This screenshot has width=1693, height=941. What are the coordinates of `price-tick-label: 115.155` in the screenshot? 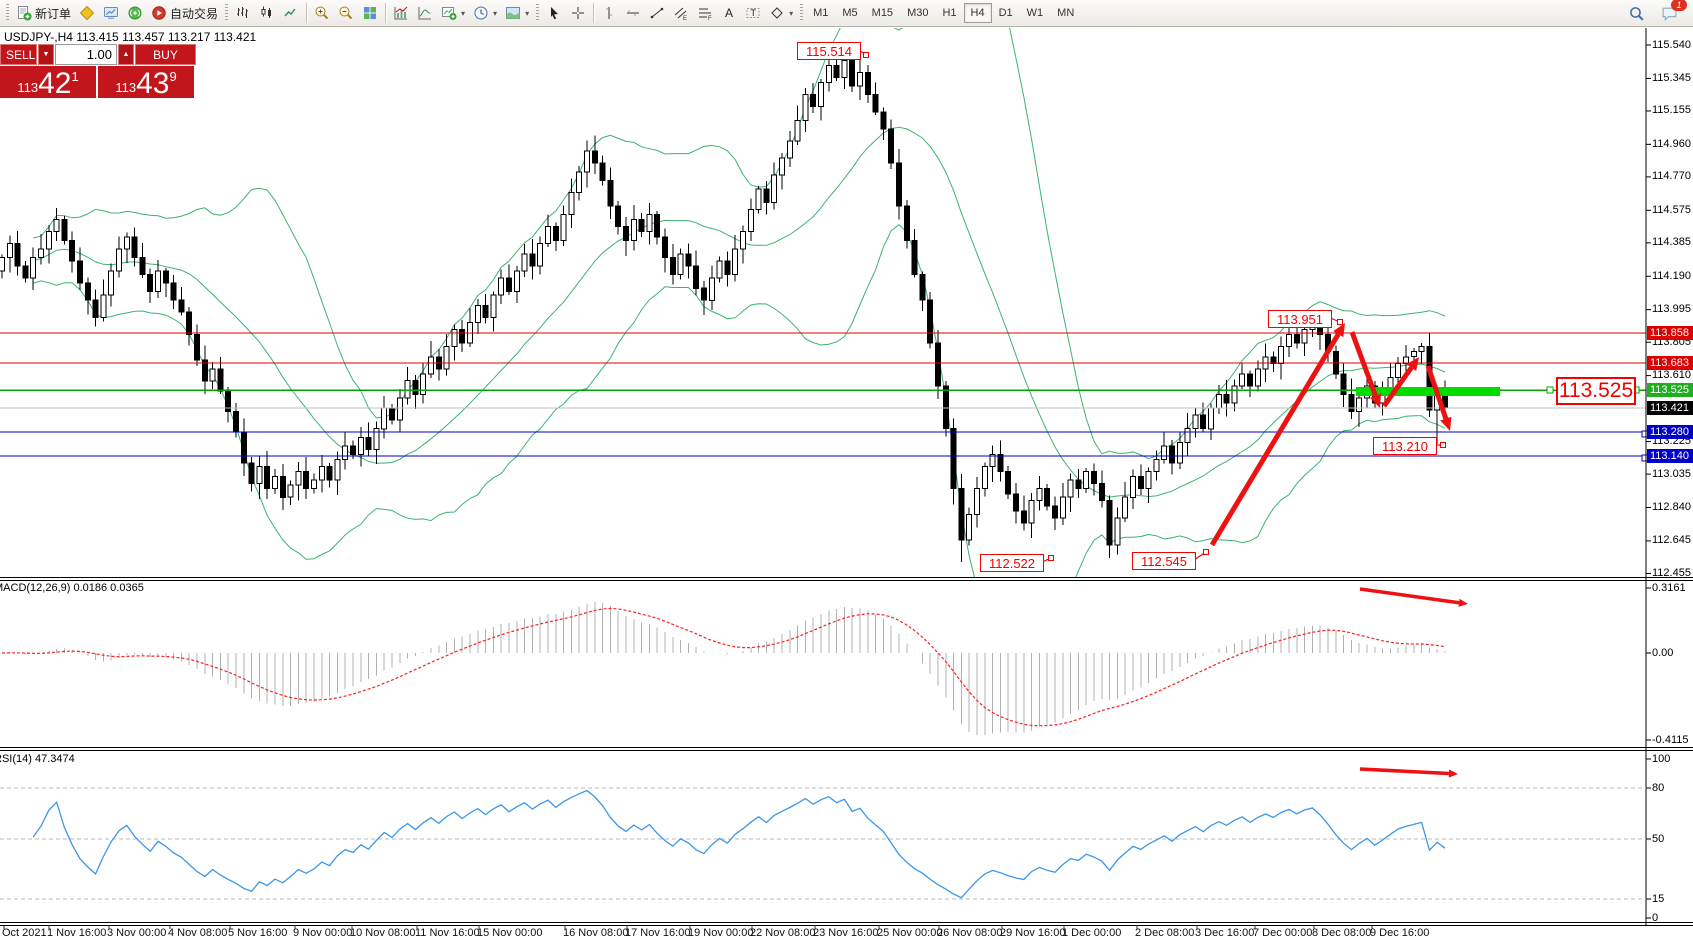 It's located at (1671, 110).